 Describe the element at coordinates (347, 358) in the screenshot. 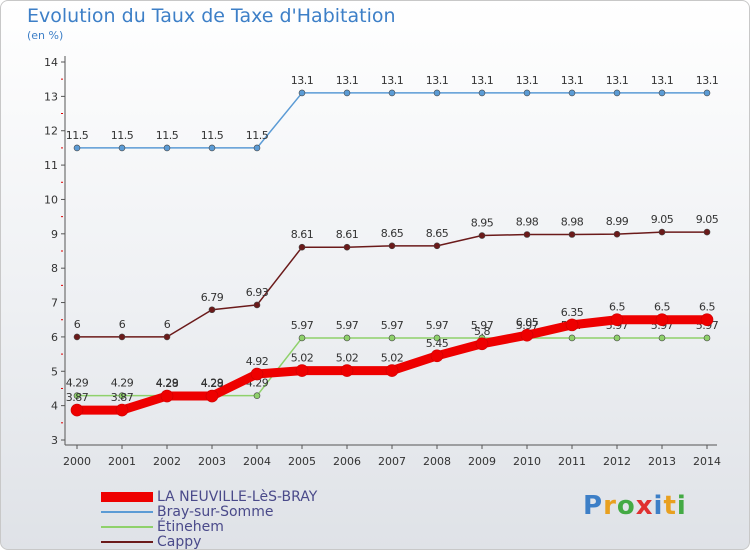

I see `data-label: 5.02` at that location.